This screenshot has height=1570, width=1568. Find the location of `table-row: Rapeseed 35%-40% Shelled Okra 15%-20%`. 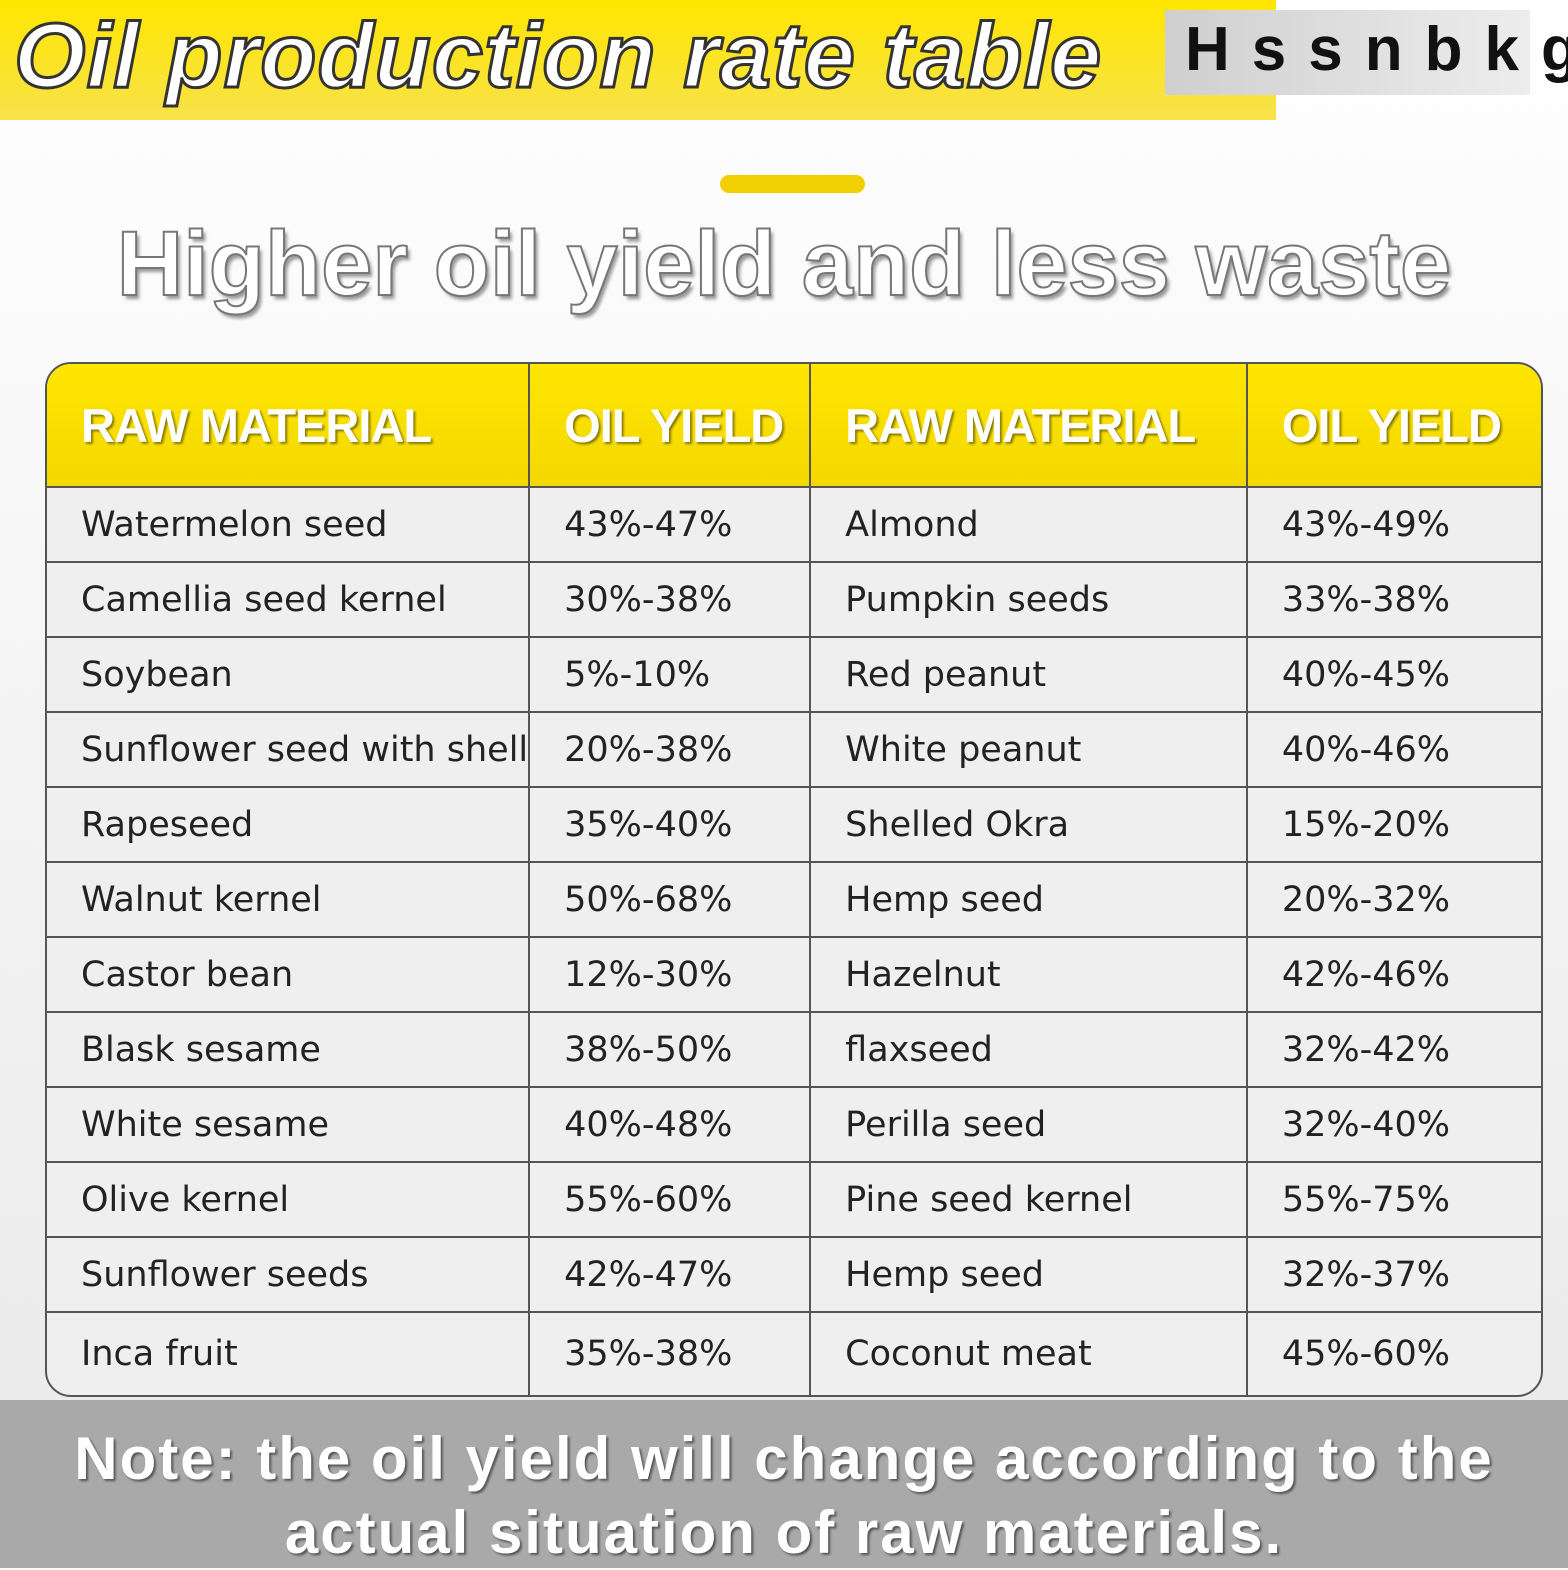

table-row: Rapeseed 35%-40% Shelled Okra 15%-20% is located at coordinates (794, 825).